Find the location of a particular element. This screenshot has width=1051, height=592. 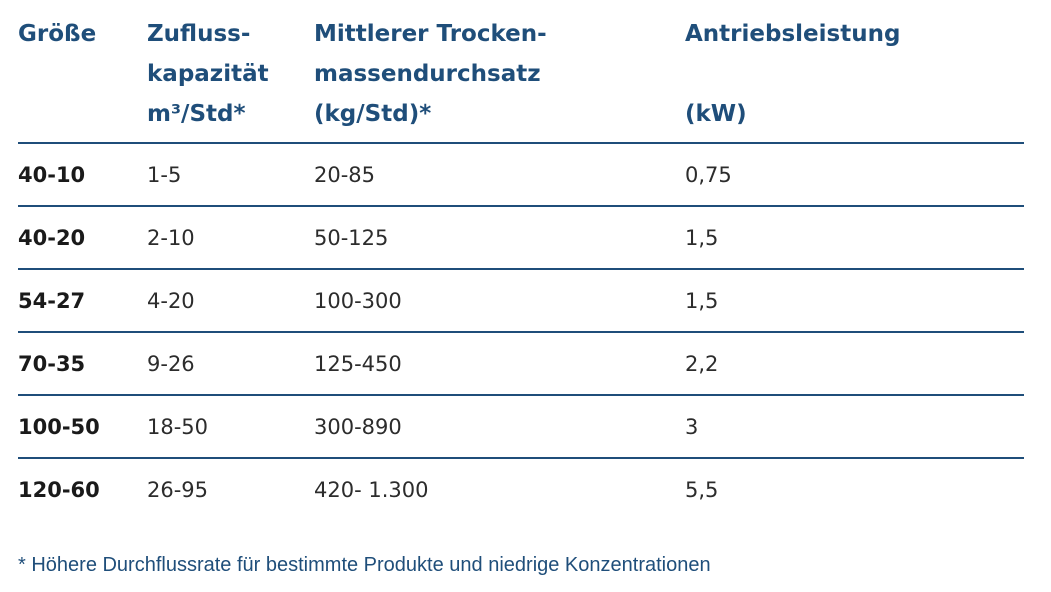

header-power: Antriebsleistung (kW) is located at coordinates (792, 74).